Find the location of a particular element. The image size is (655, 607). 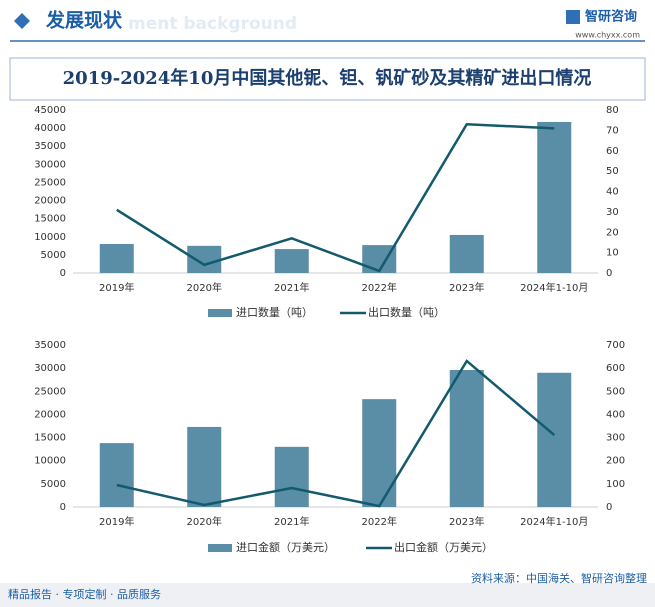

y2-tick-label: 60 is located at coordinates (612, 151).